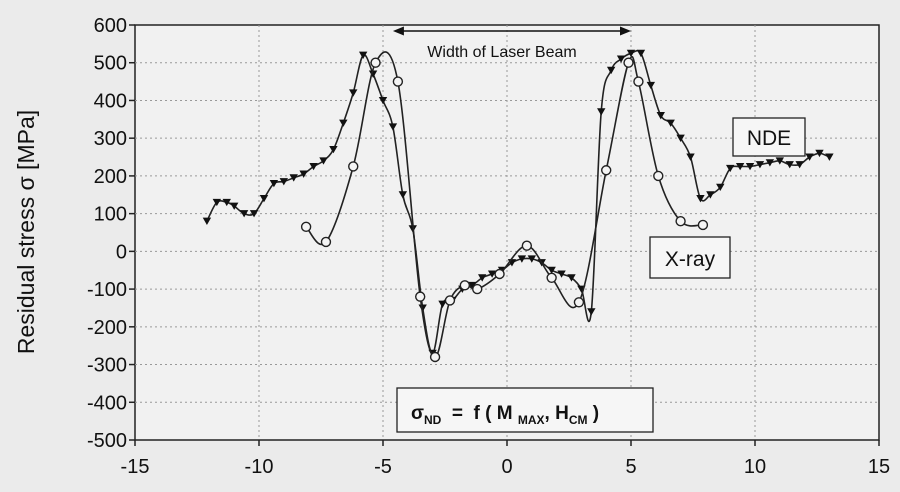 Image resolution: width=900 pixels, height=492 pixels. I want to click on beam-width-arrowhead-left, so click(398, 31).